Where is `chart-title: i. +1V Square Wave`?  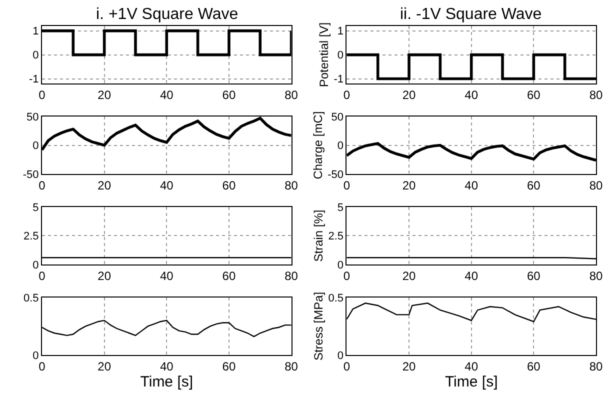 chart-title: i. +1V Square Wave is located at coordinates (167, 14).